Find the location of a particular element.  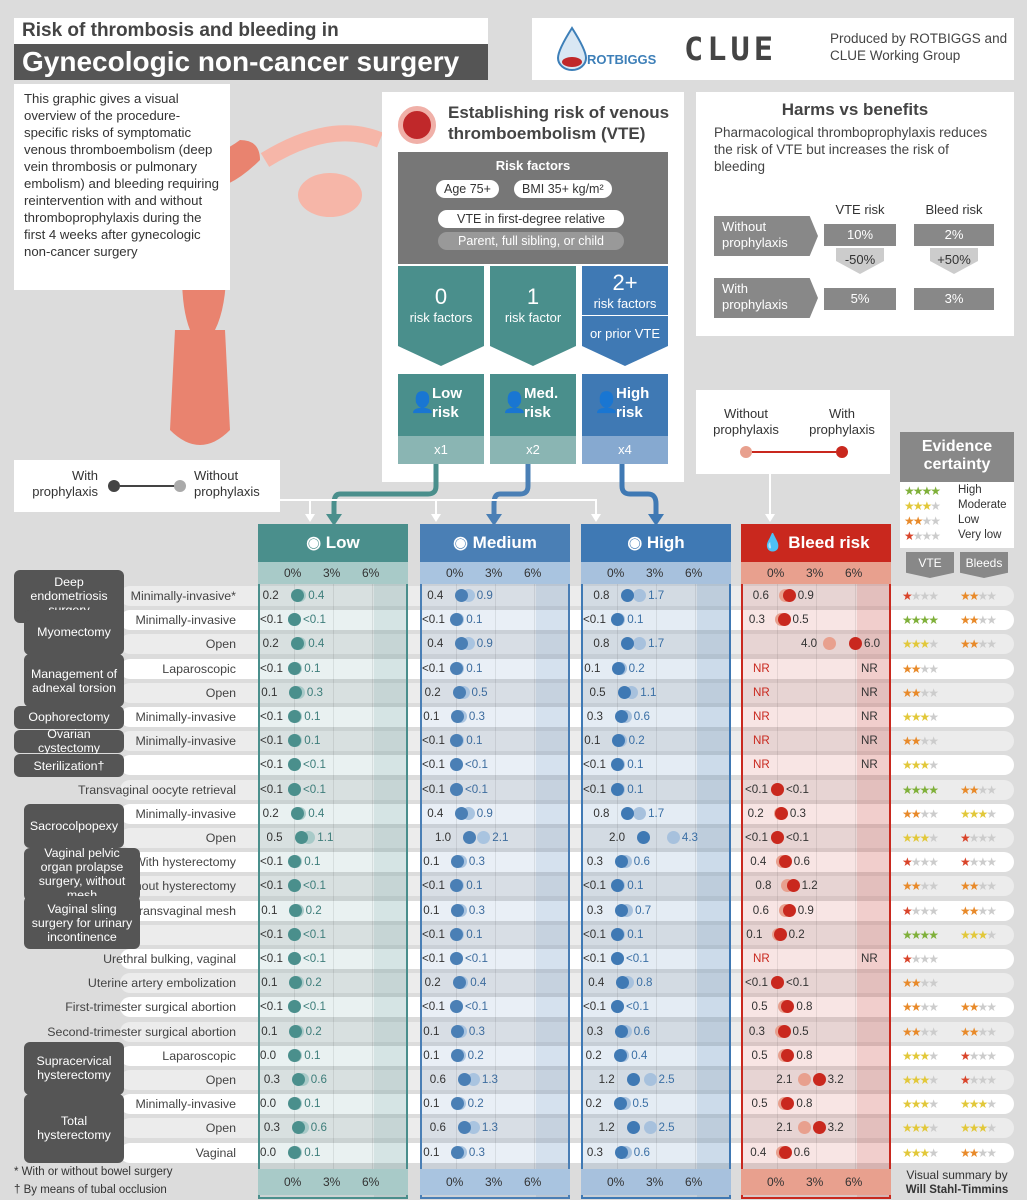

value-high-with: 1.2 is located at coordinates (606, 1128).